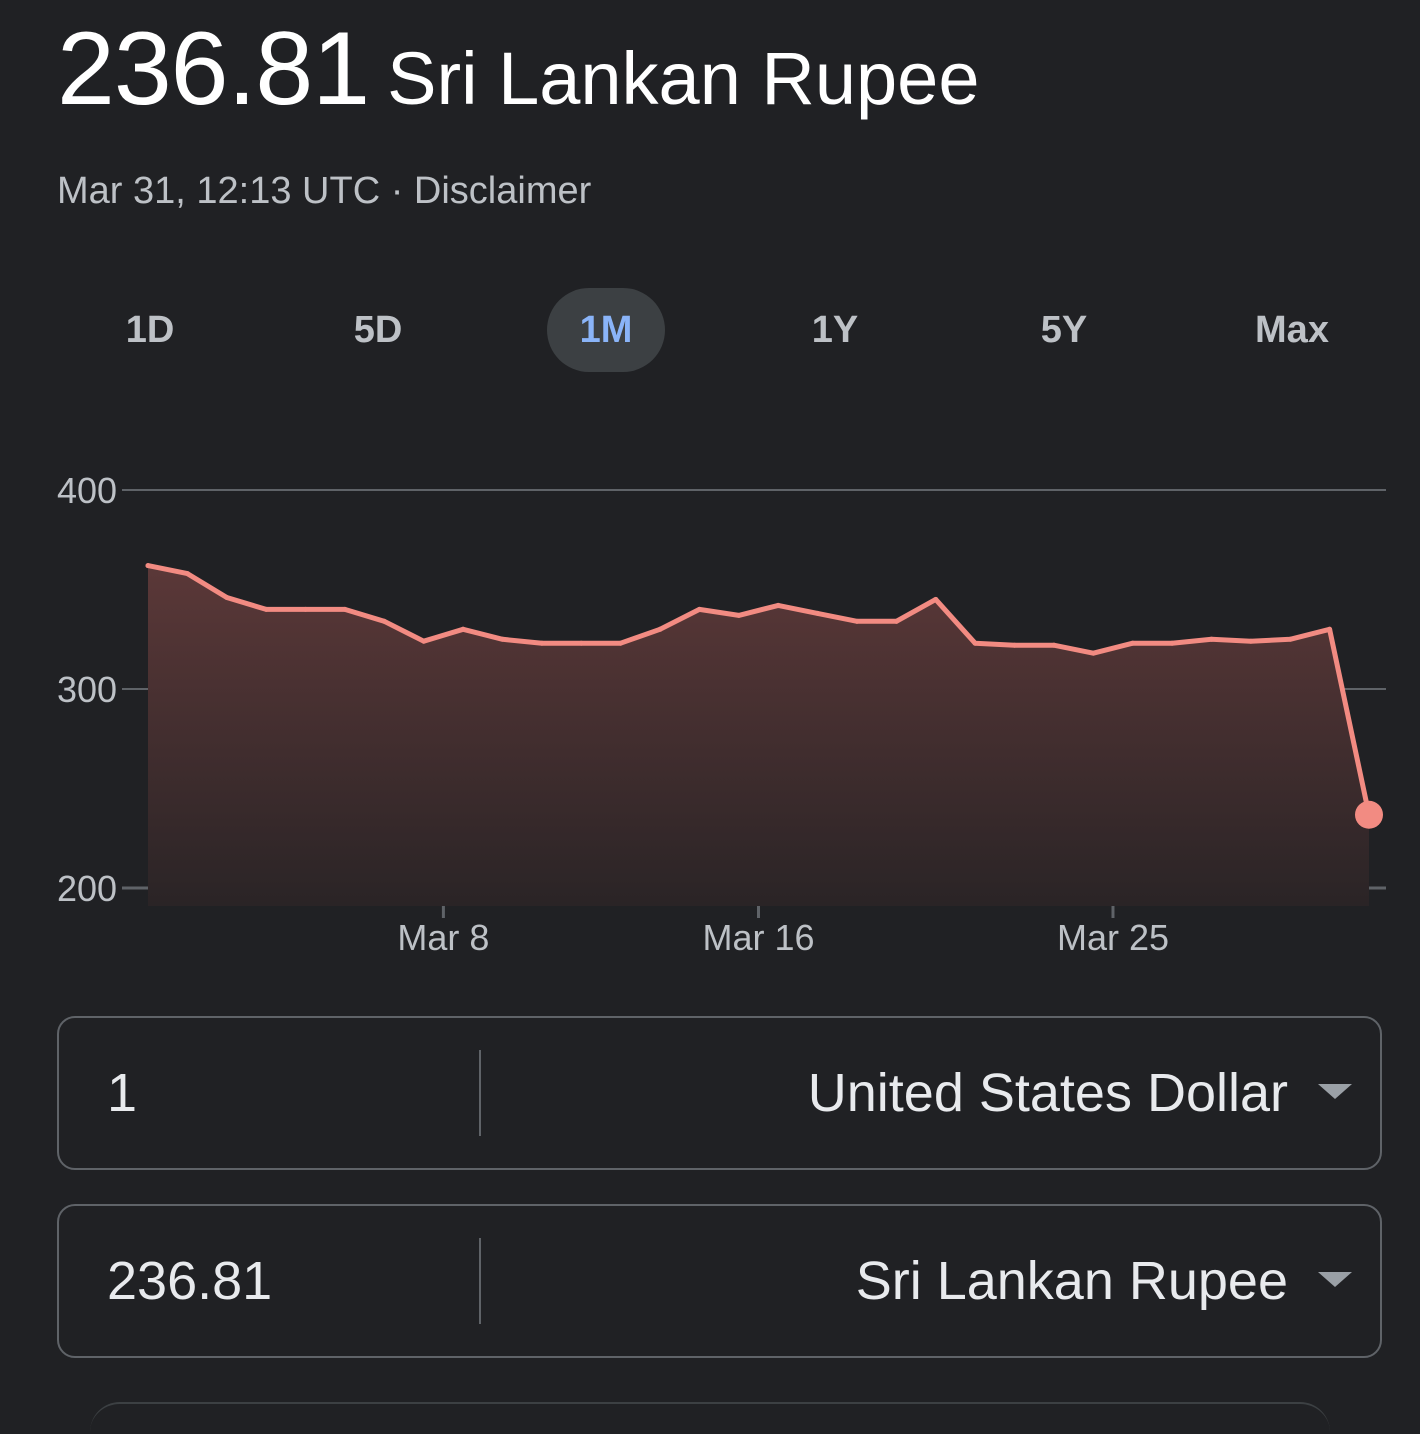  I want to click on chart-y-axis: 400 300 200, so click(87, 689).